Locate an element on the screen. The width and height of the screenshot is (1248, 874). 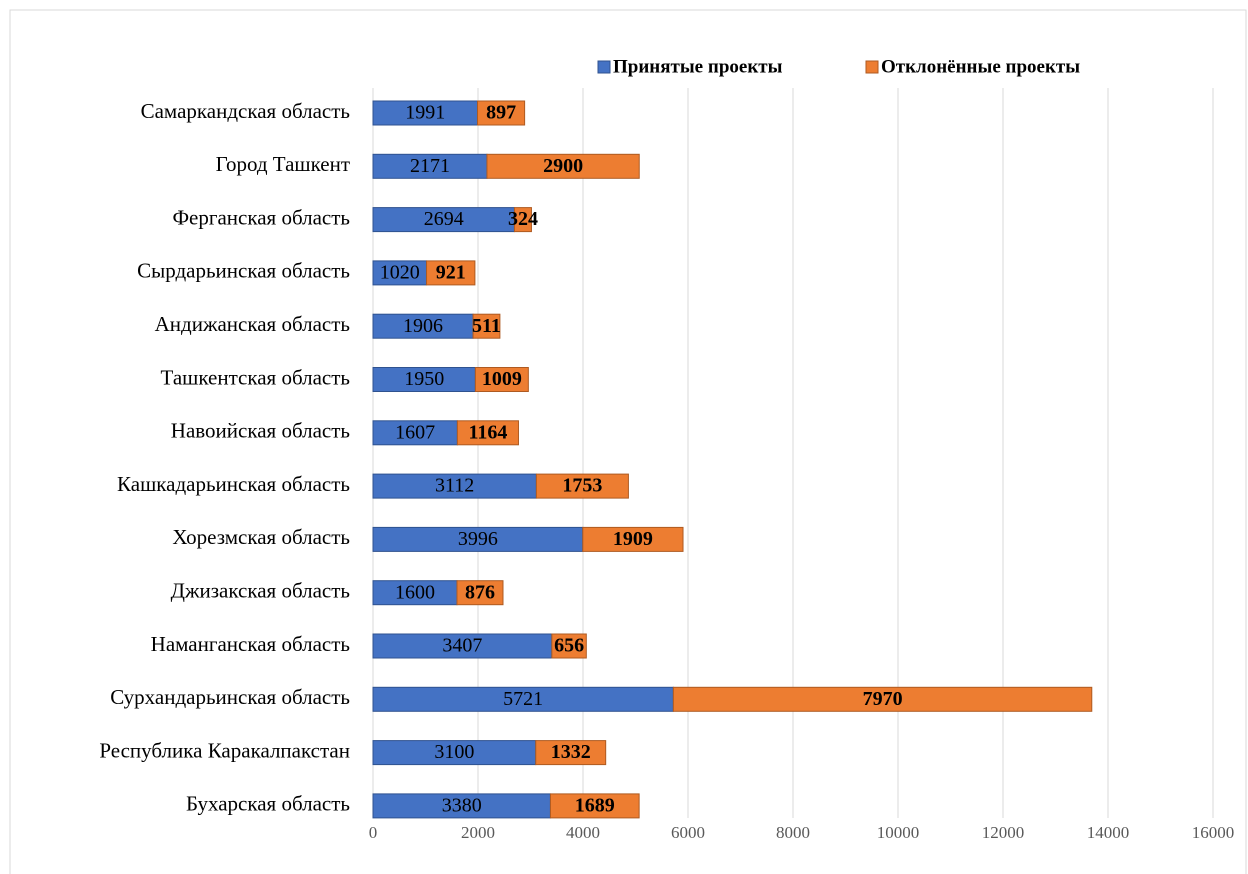
y-tick-label: Навоийская область is located at coordinates (260, 431).